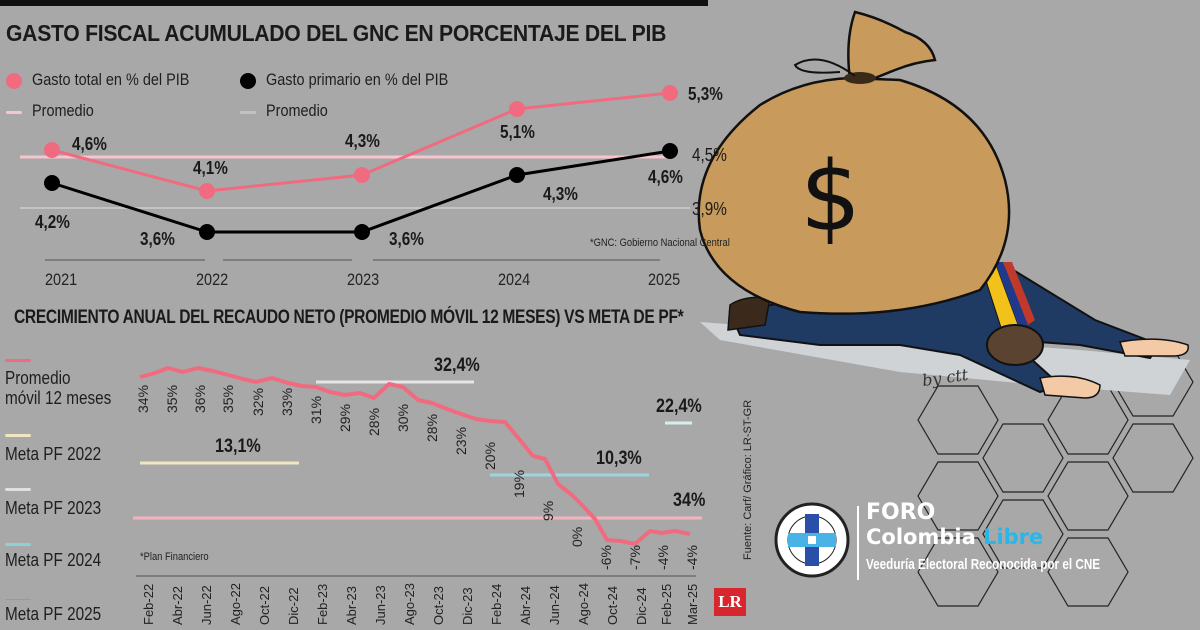 The height and width of the screenshot is (630, 1200). Describe the element at coordinates (901, 512) in the screenshot. I see `brand-line1: FORO` at that location.